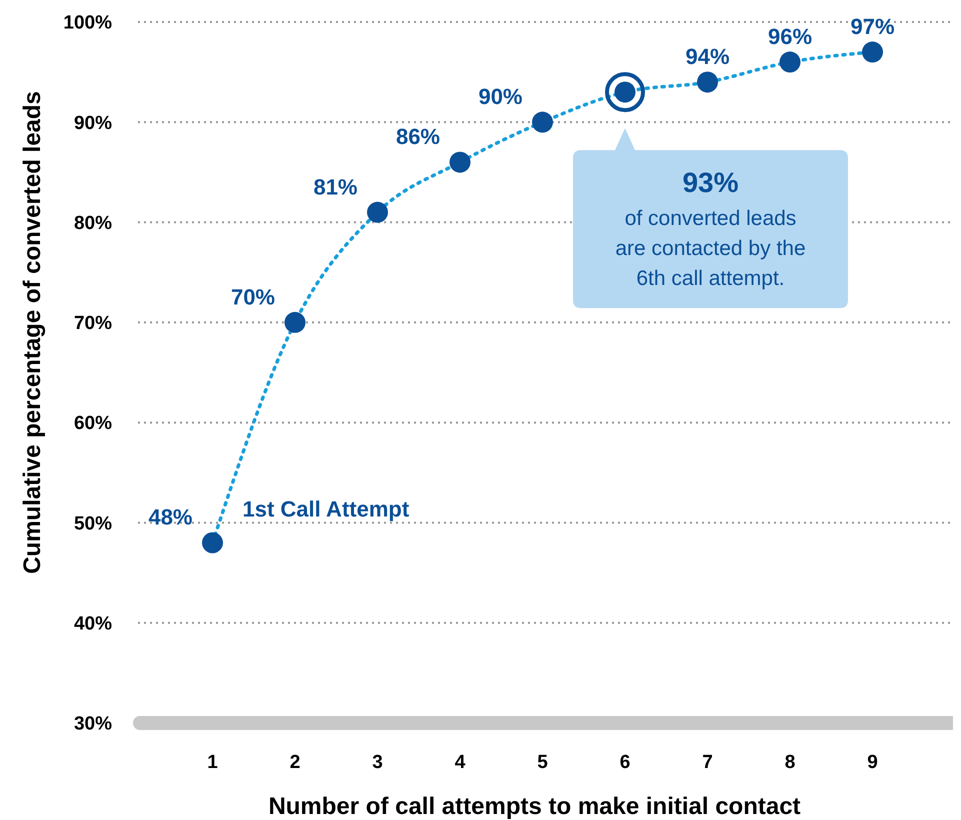  Describe the element at coordinates (326, 509) in the screenshot. I see `annotation: 1st Call Attempt` at that location.